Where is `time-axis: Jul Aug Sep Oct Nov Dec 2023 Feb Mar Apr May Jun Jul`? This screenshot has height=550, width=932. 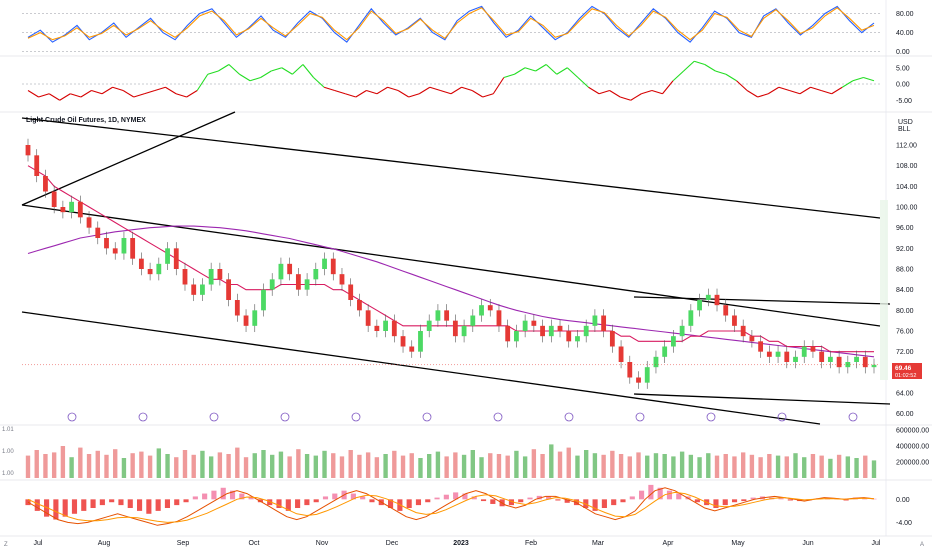
time-axis: Jul Aug Sep Oct Nov Dec 2023 Feb Mar Apr May Jun Jul is located at coordinates (457, 543).